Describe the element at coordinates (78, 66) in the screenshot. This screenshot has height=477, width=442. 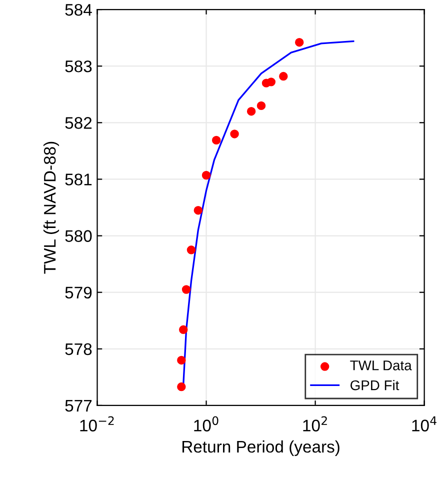
I see `y-tick-label: 583` at that location.